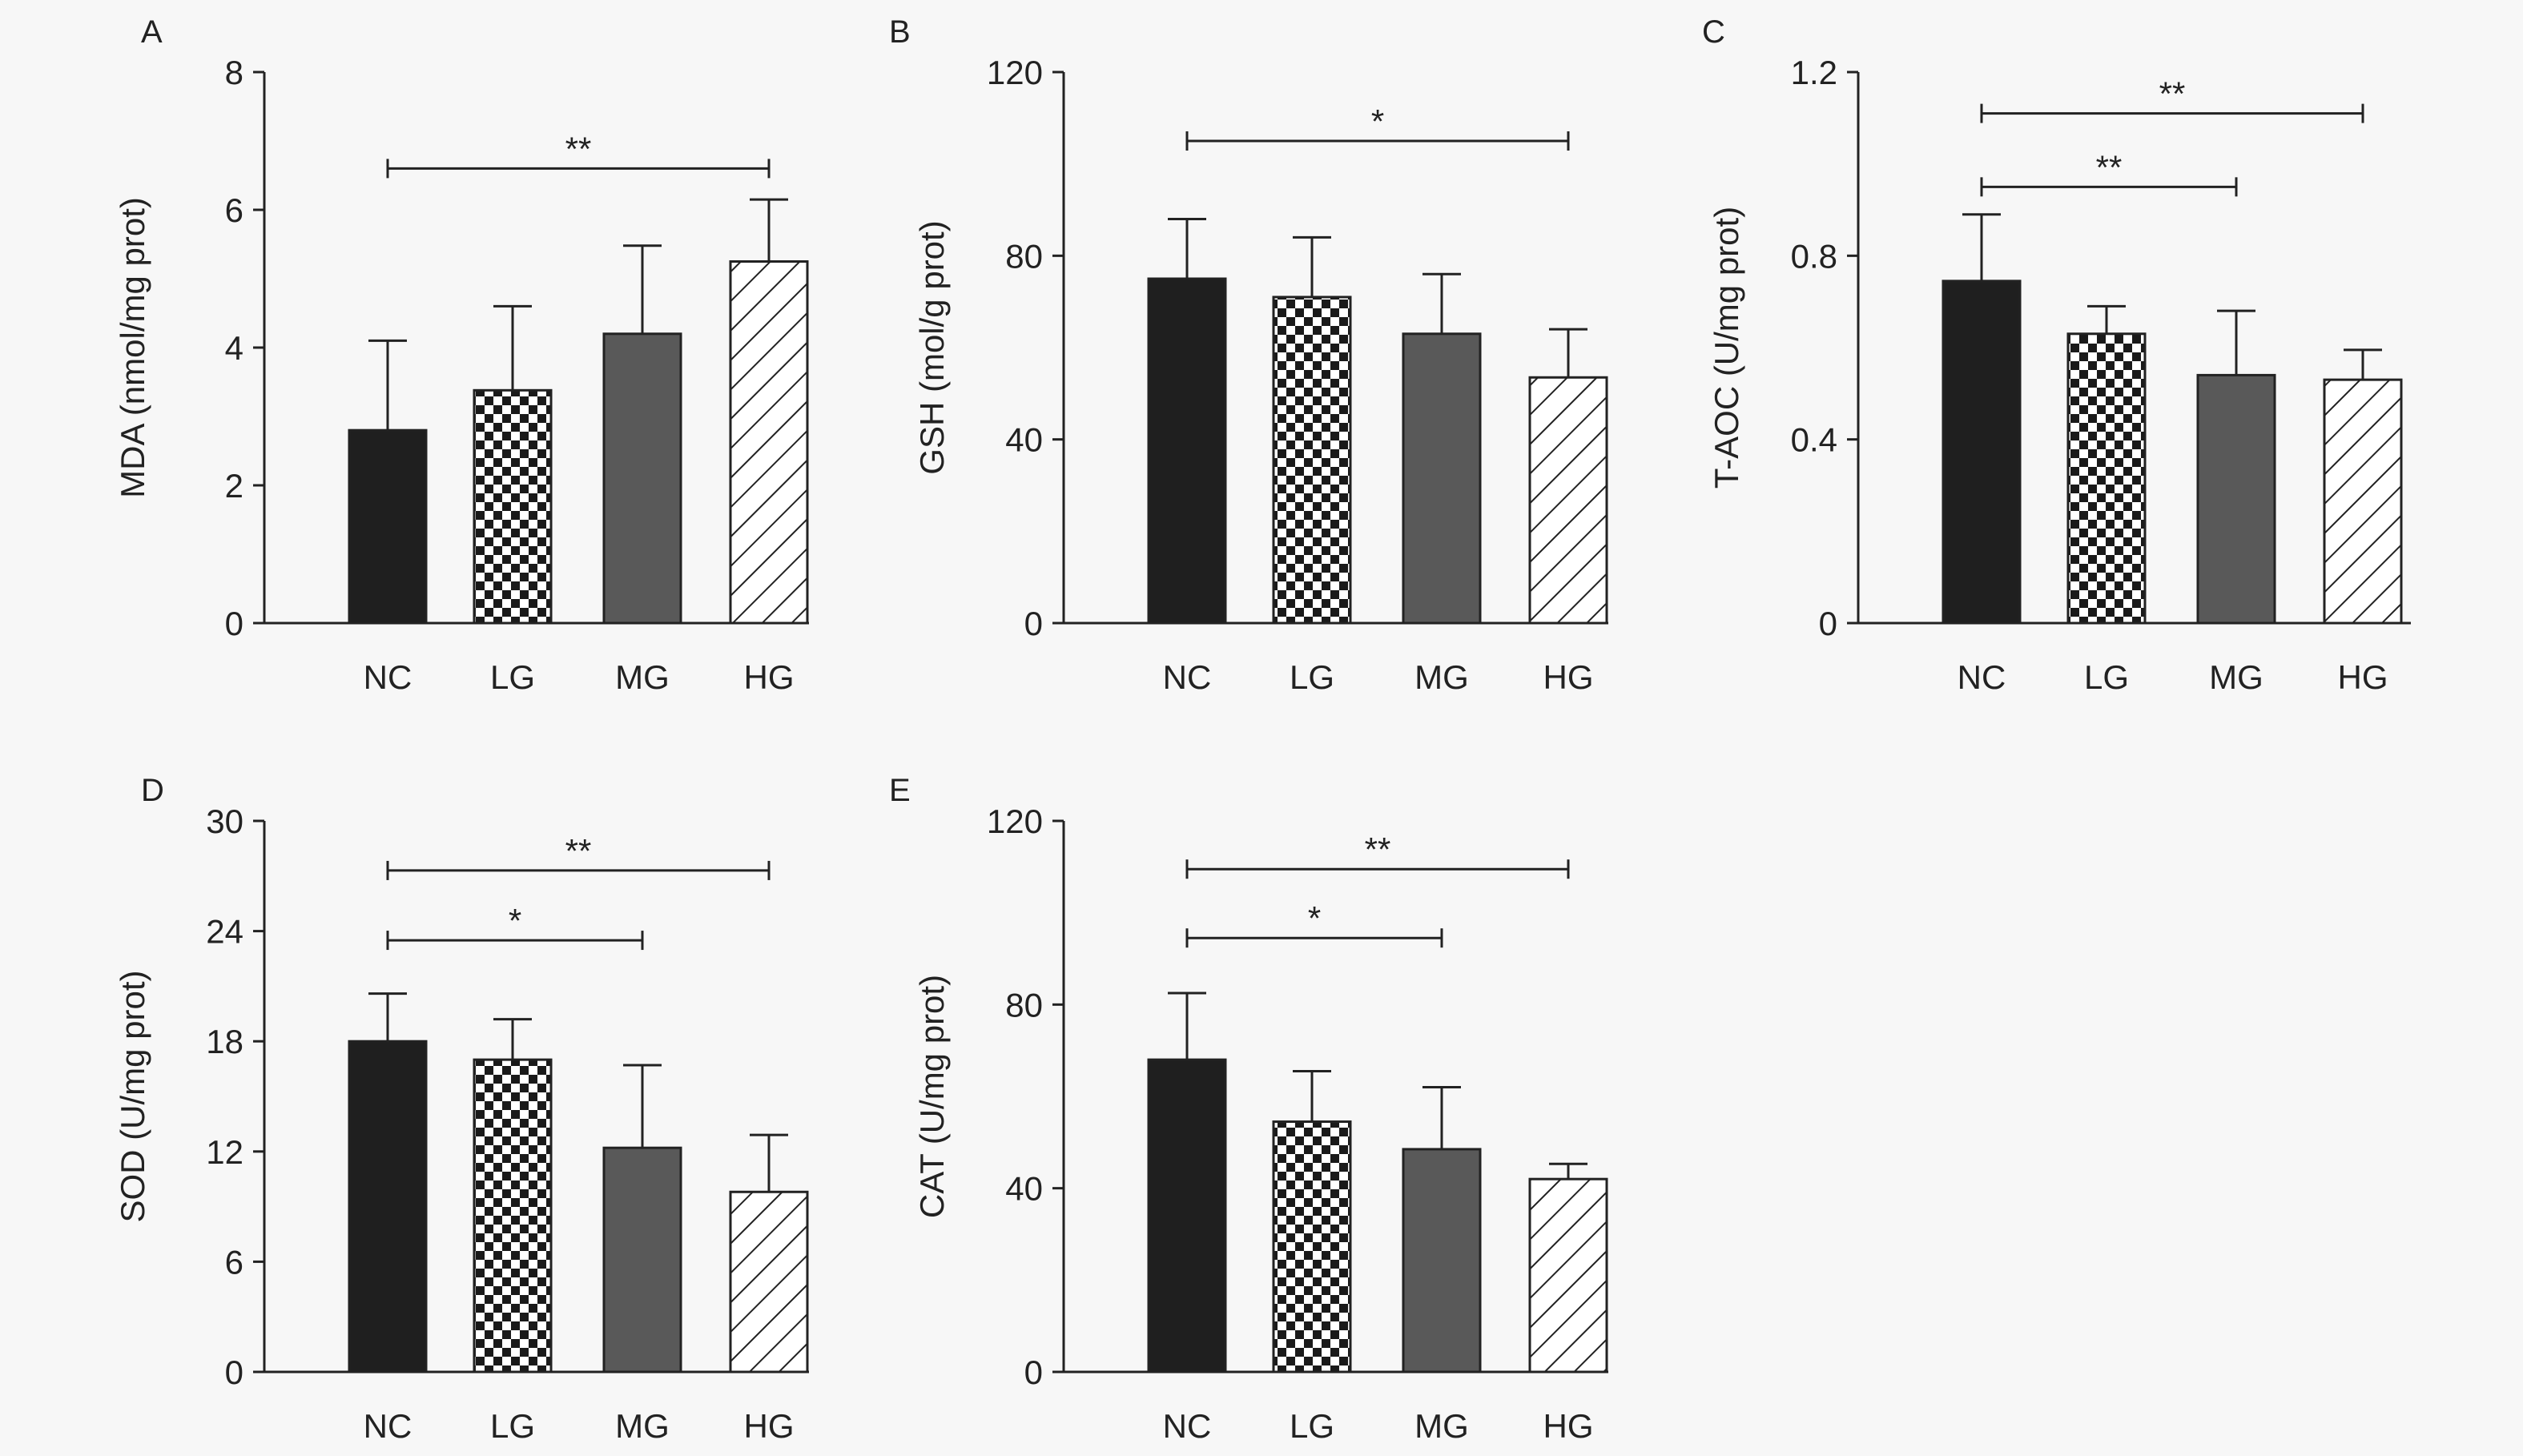 This screenshot has width=2523, height=1456. I want to click on y-tick-label: 18, so click(224, 1041).